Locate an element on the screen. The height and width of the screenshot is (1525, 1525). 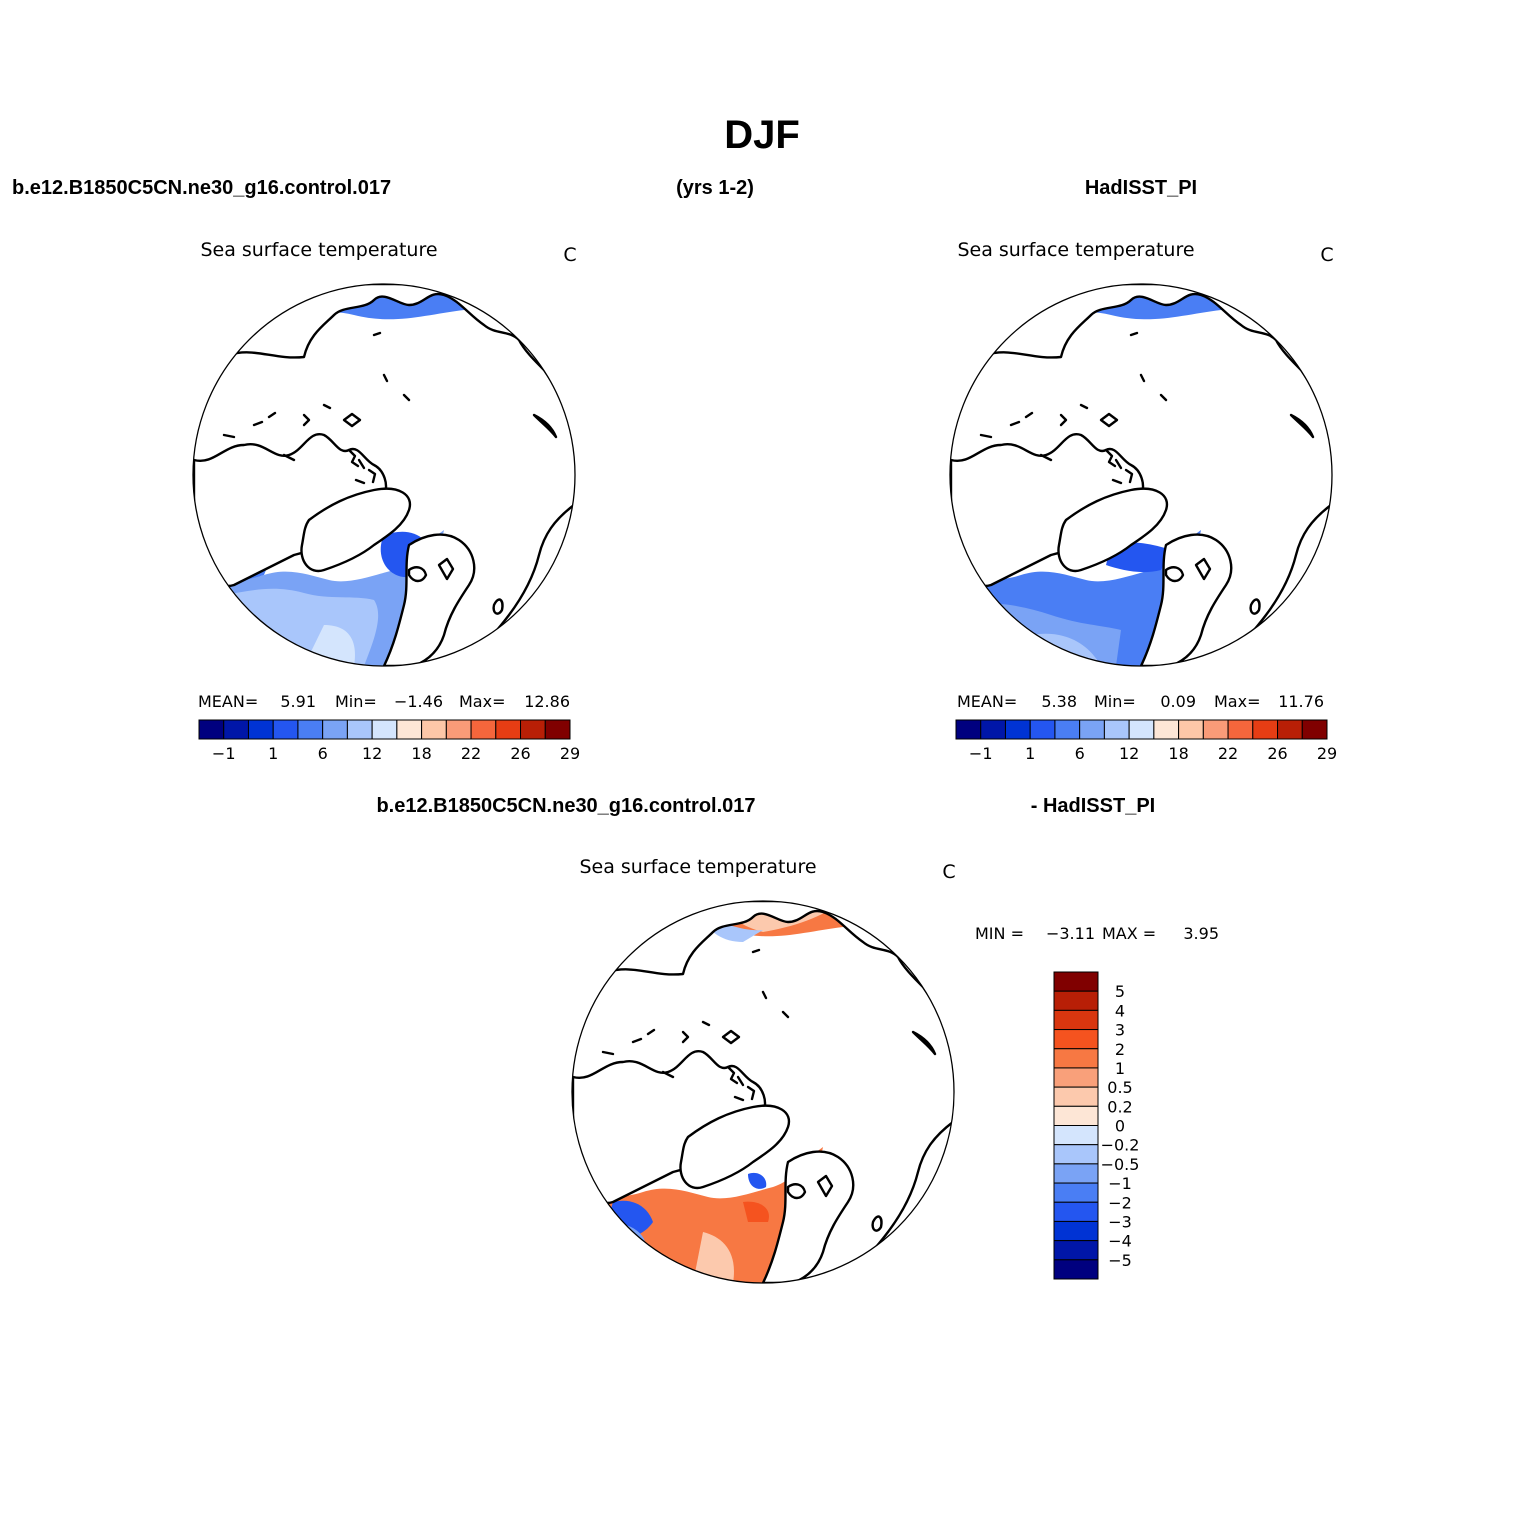
colorbar-tick-label: 3 is located at coordinates (1120, 1030).